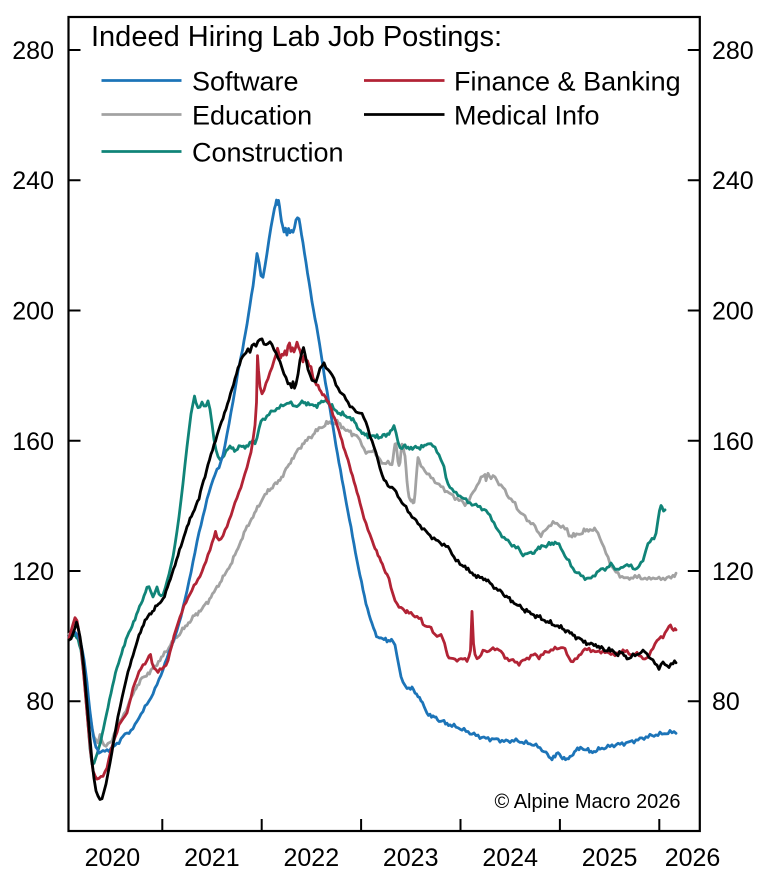 Image resolution: width=768 pixels, height=886 pixels. Describe the element at coordinates (252, 116) in the screenshot. I see `svg-text: Education` at that location.